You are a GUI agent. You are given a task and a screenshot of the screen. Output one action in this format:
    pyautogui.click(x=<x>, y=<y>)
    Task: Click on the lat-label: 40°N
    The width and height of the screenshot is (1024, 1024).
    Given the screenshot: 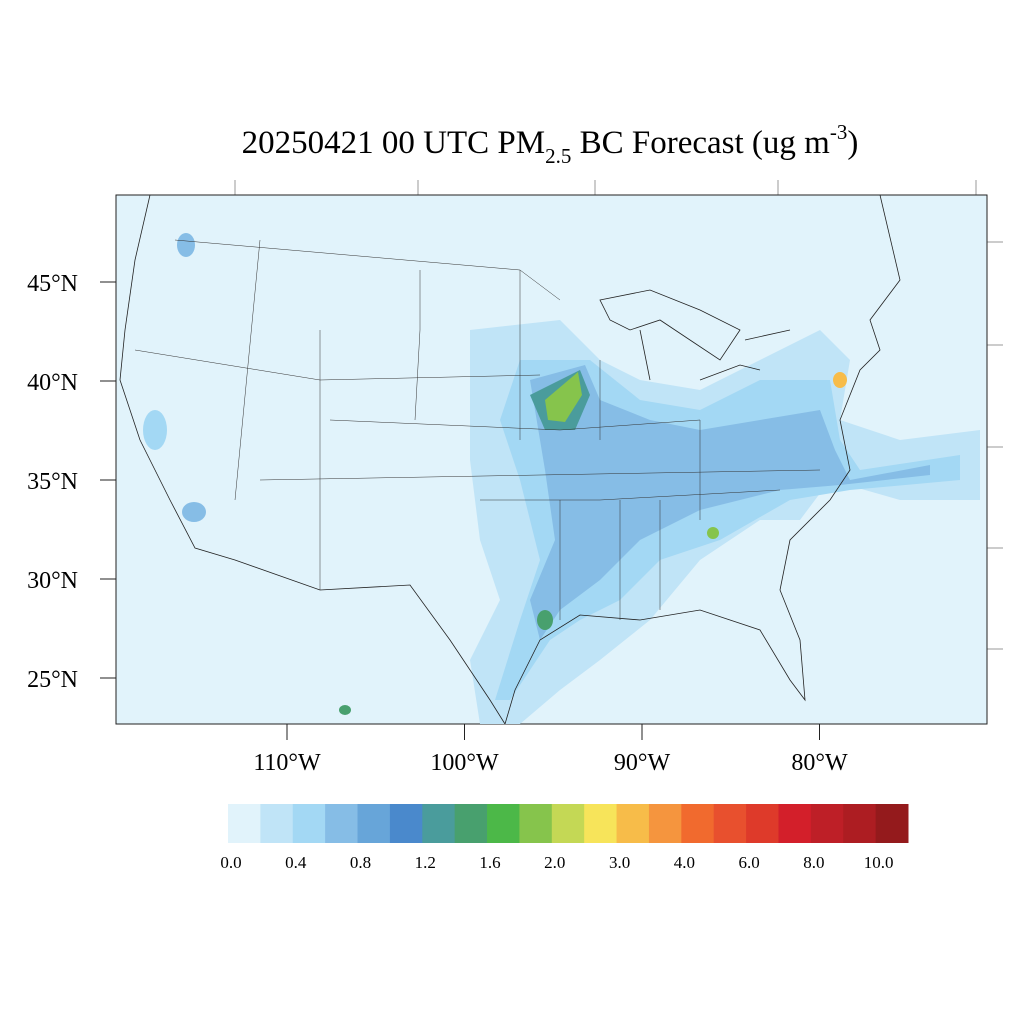 What is the action you would take?
    pyautogui.click(x=52, y=383)
    